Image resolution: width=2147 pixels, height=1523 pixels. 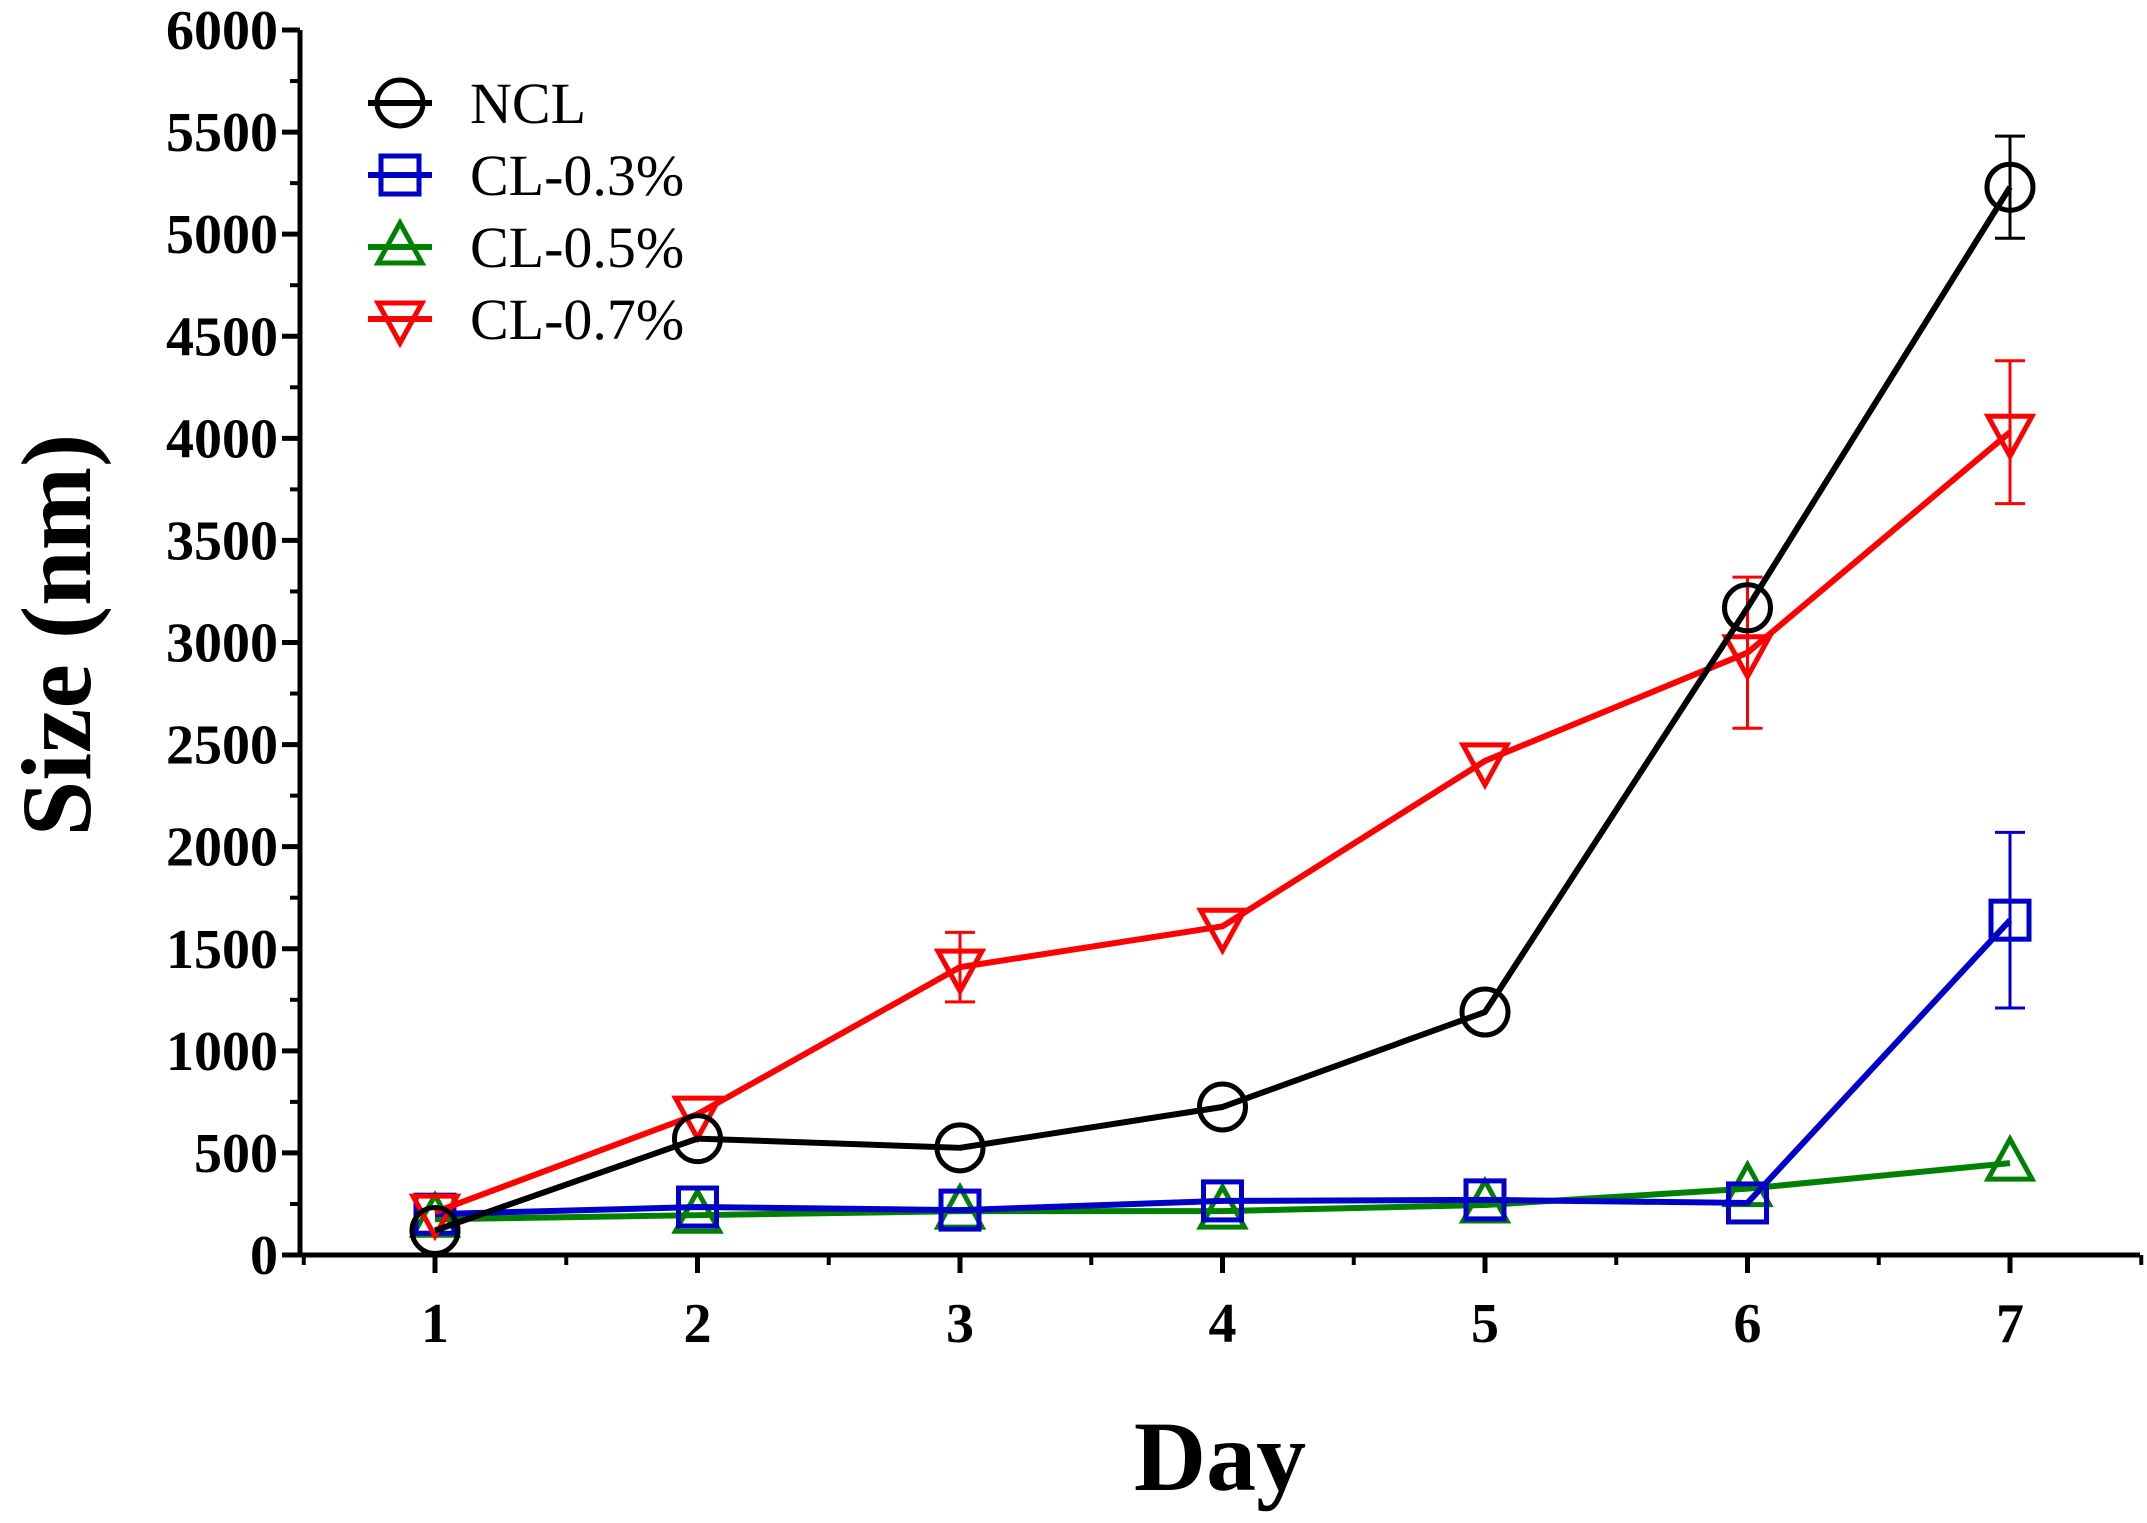 What do you see at coordinates (222, 541) in the screenshot?
I see `y-tick-label: 3500` at bounding box center [222, 541].